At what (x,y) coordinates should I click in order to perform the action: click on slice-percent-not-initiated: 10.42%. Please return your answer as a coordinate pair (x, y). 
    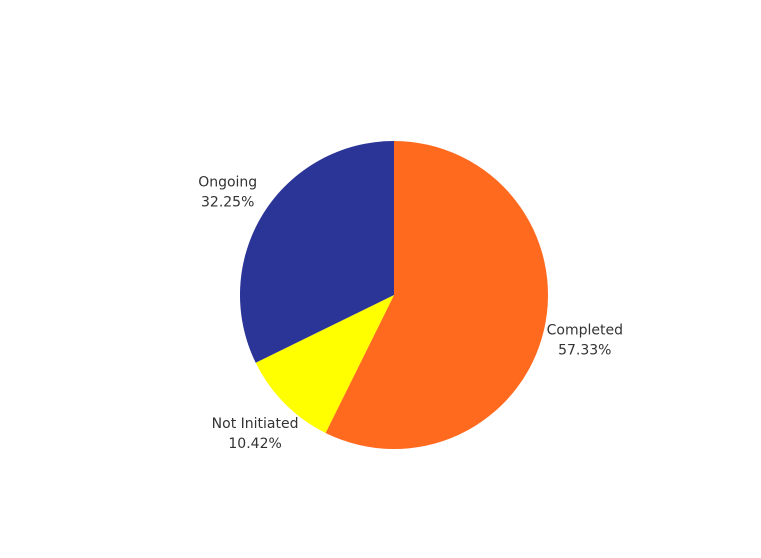
    Looking at the image, I should click on (254, 444).